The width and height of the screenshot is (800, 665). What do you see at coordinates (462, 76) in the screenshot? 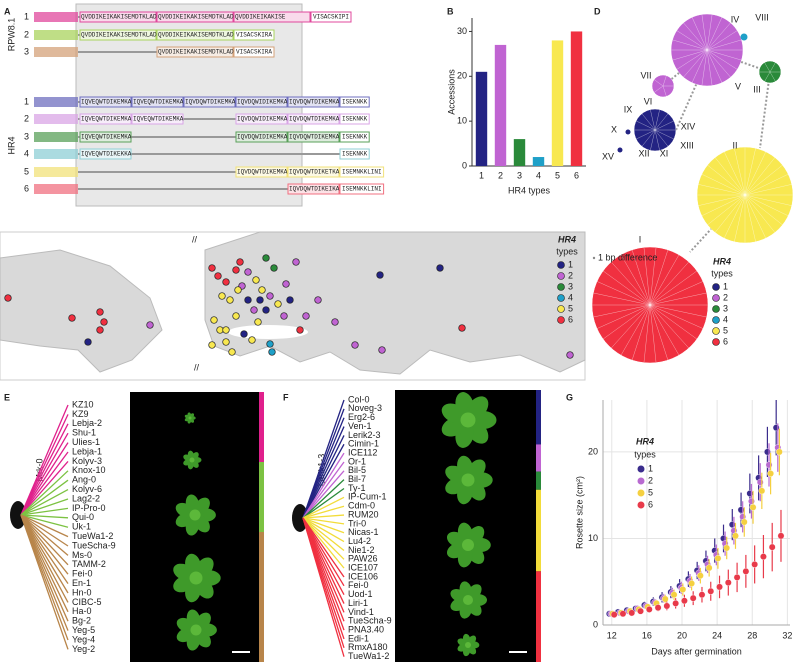
I see `y-tick-label: 20` at bounding box center [462, 76].